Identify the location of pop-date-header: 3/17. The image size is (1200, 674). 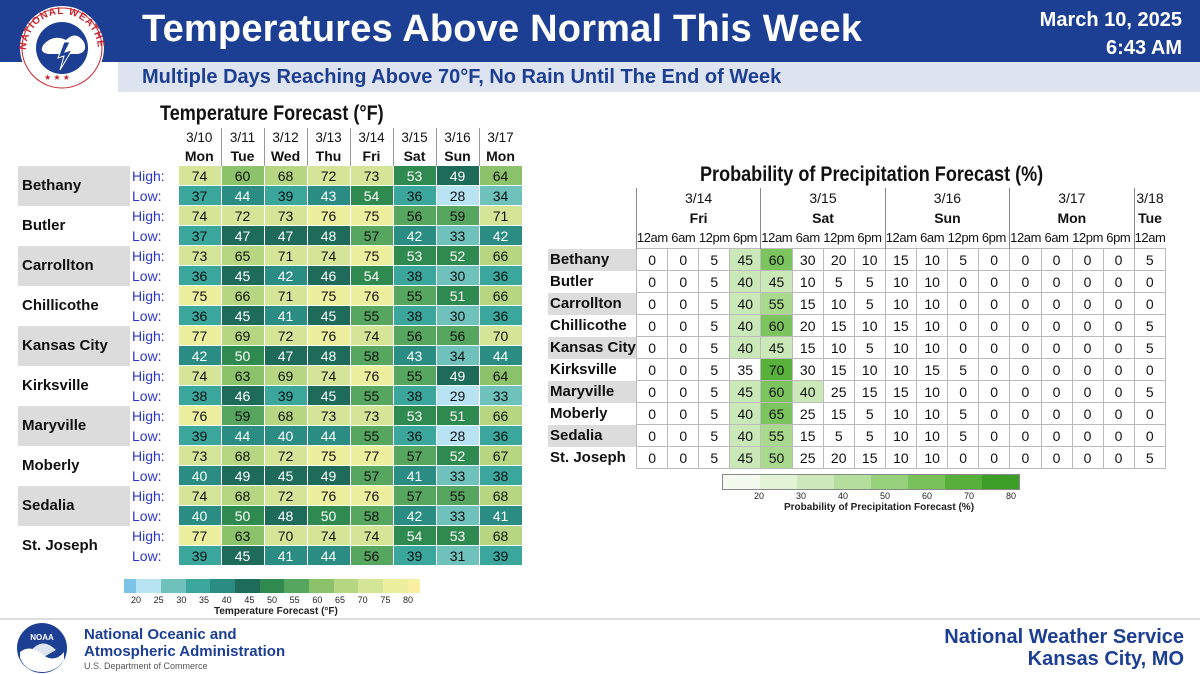
(1072, 198).